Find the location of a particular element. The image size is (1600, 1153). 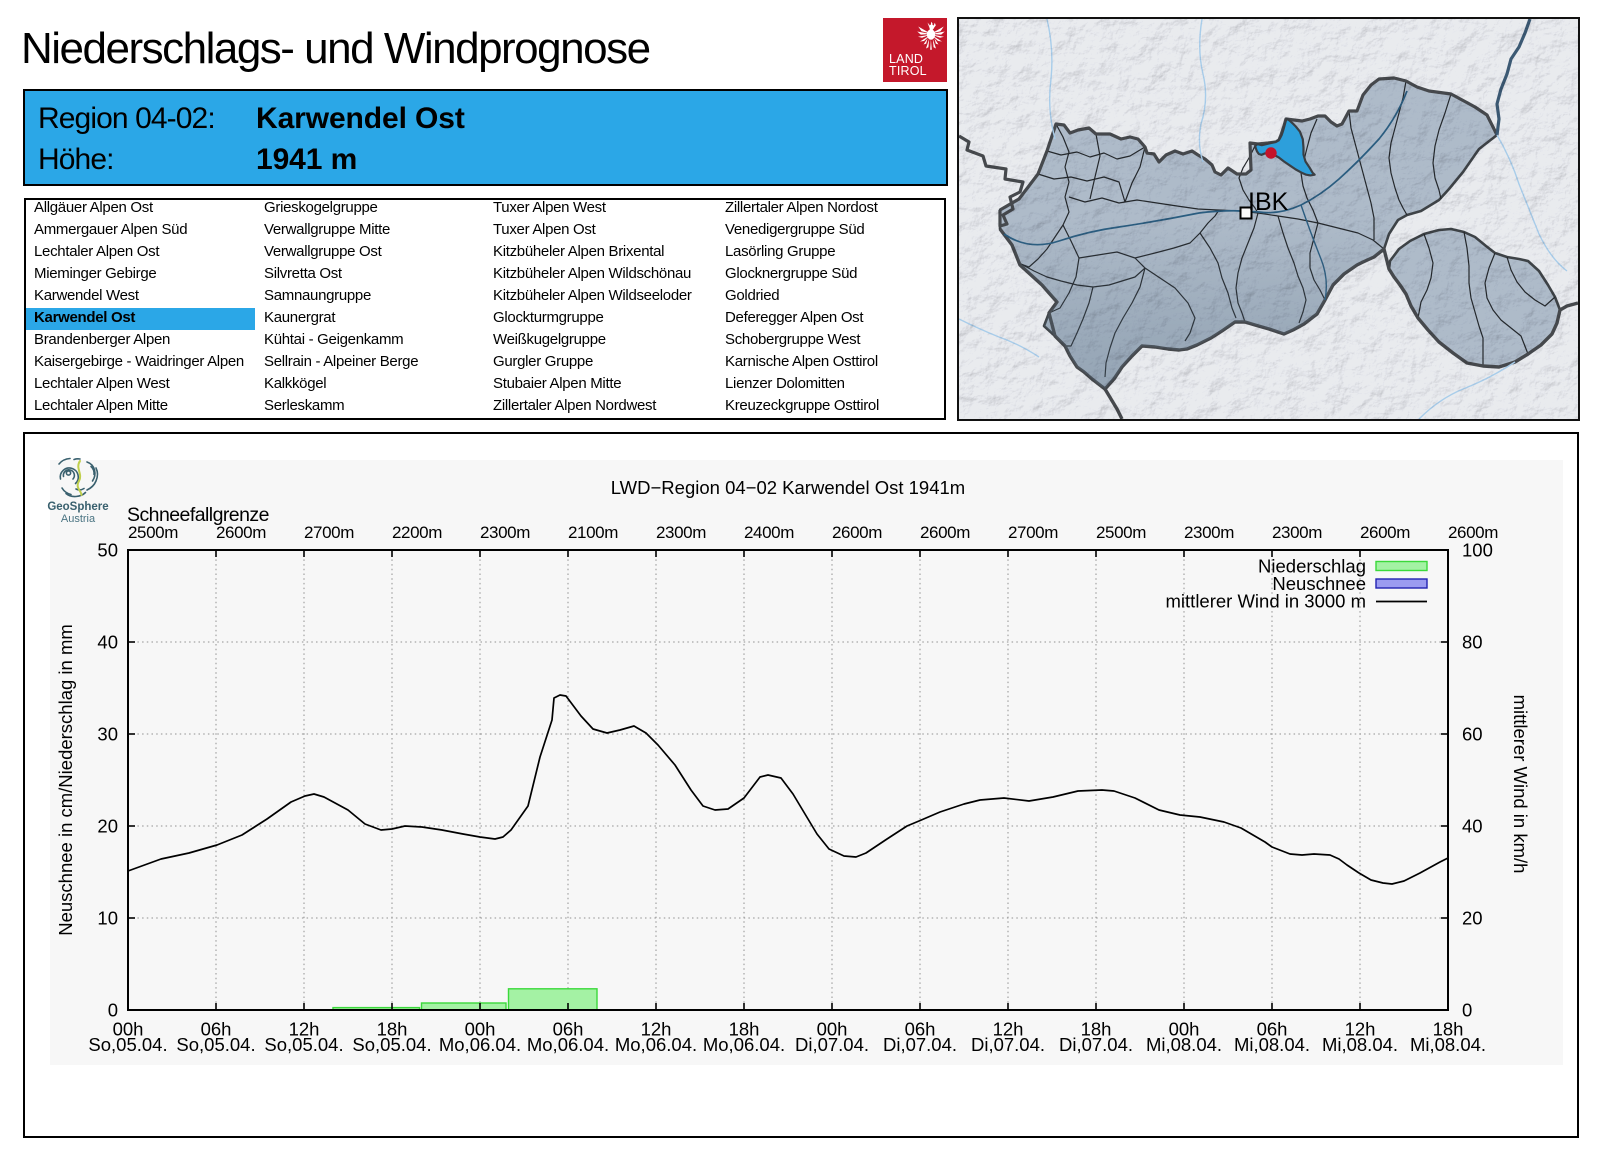

svg-text: 50 is located at coordinates (107, 550).